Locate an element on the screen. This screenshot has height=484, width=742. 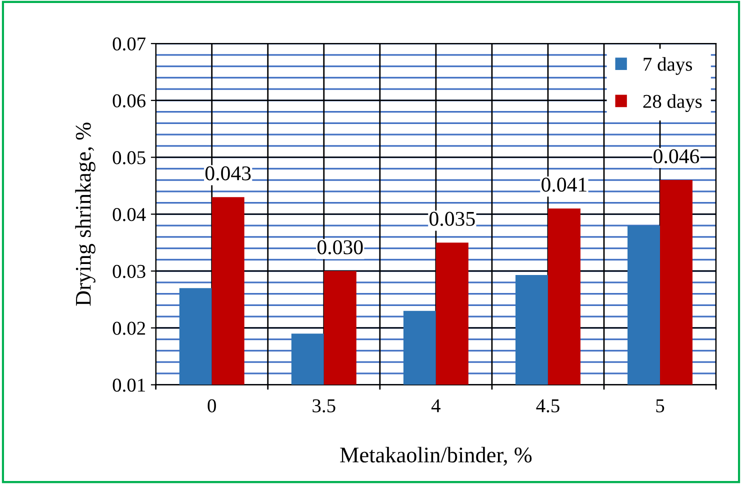
x-tick-label: 4 is located at coordinates (435, 405).